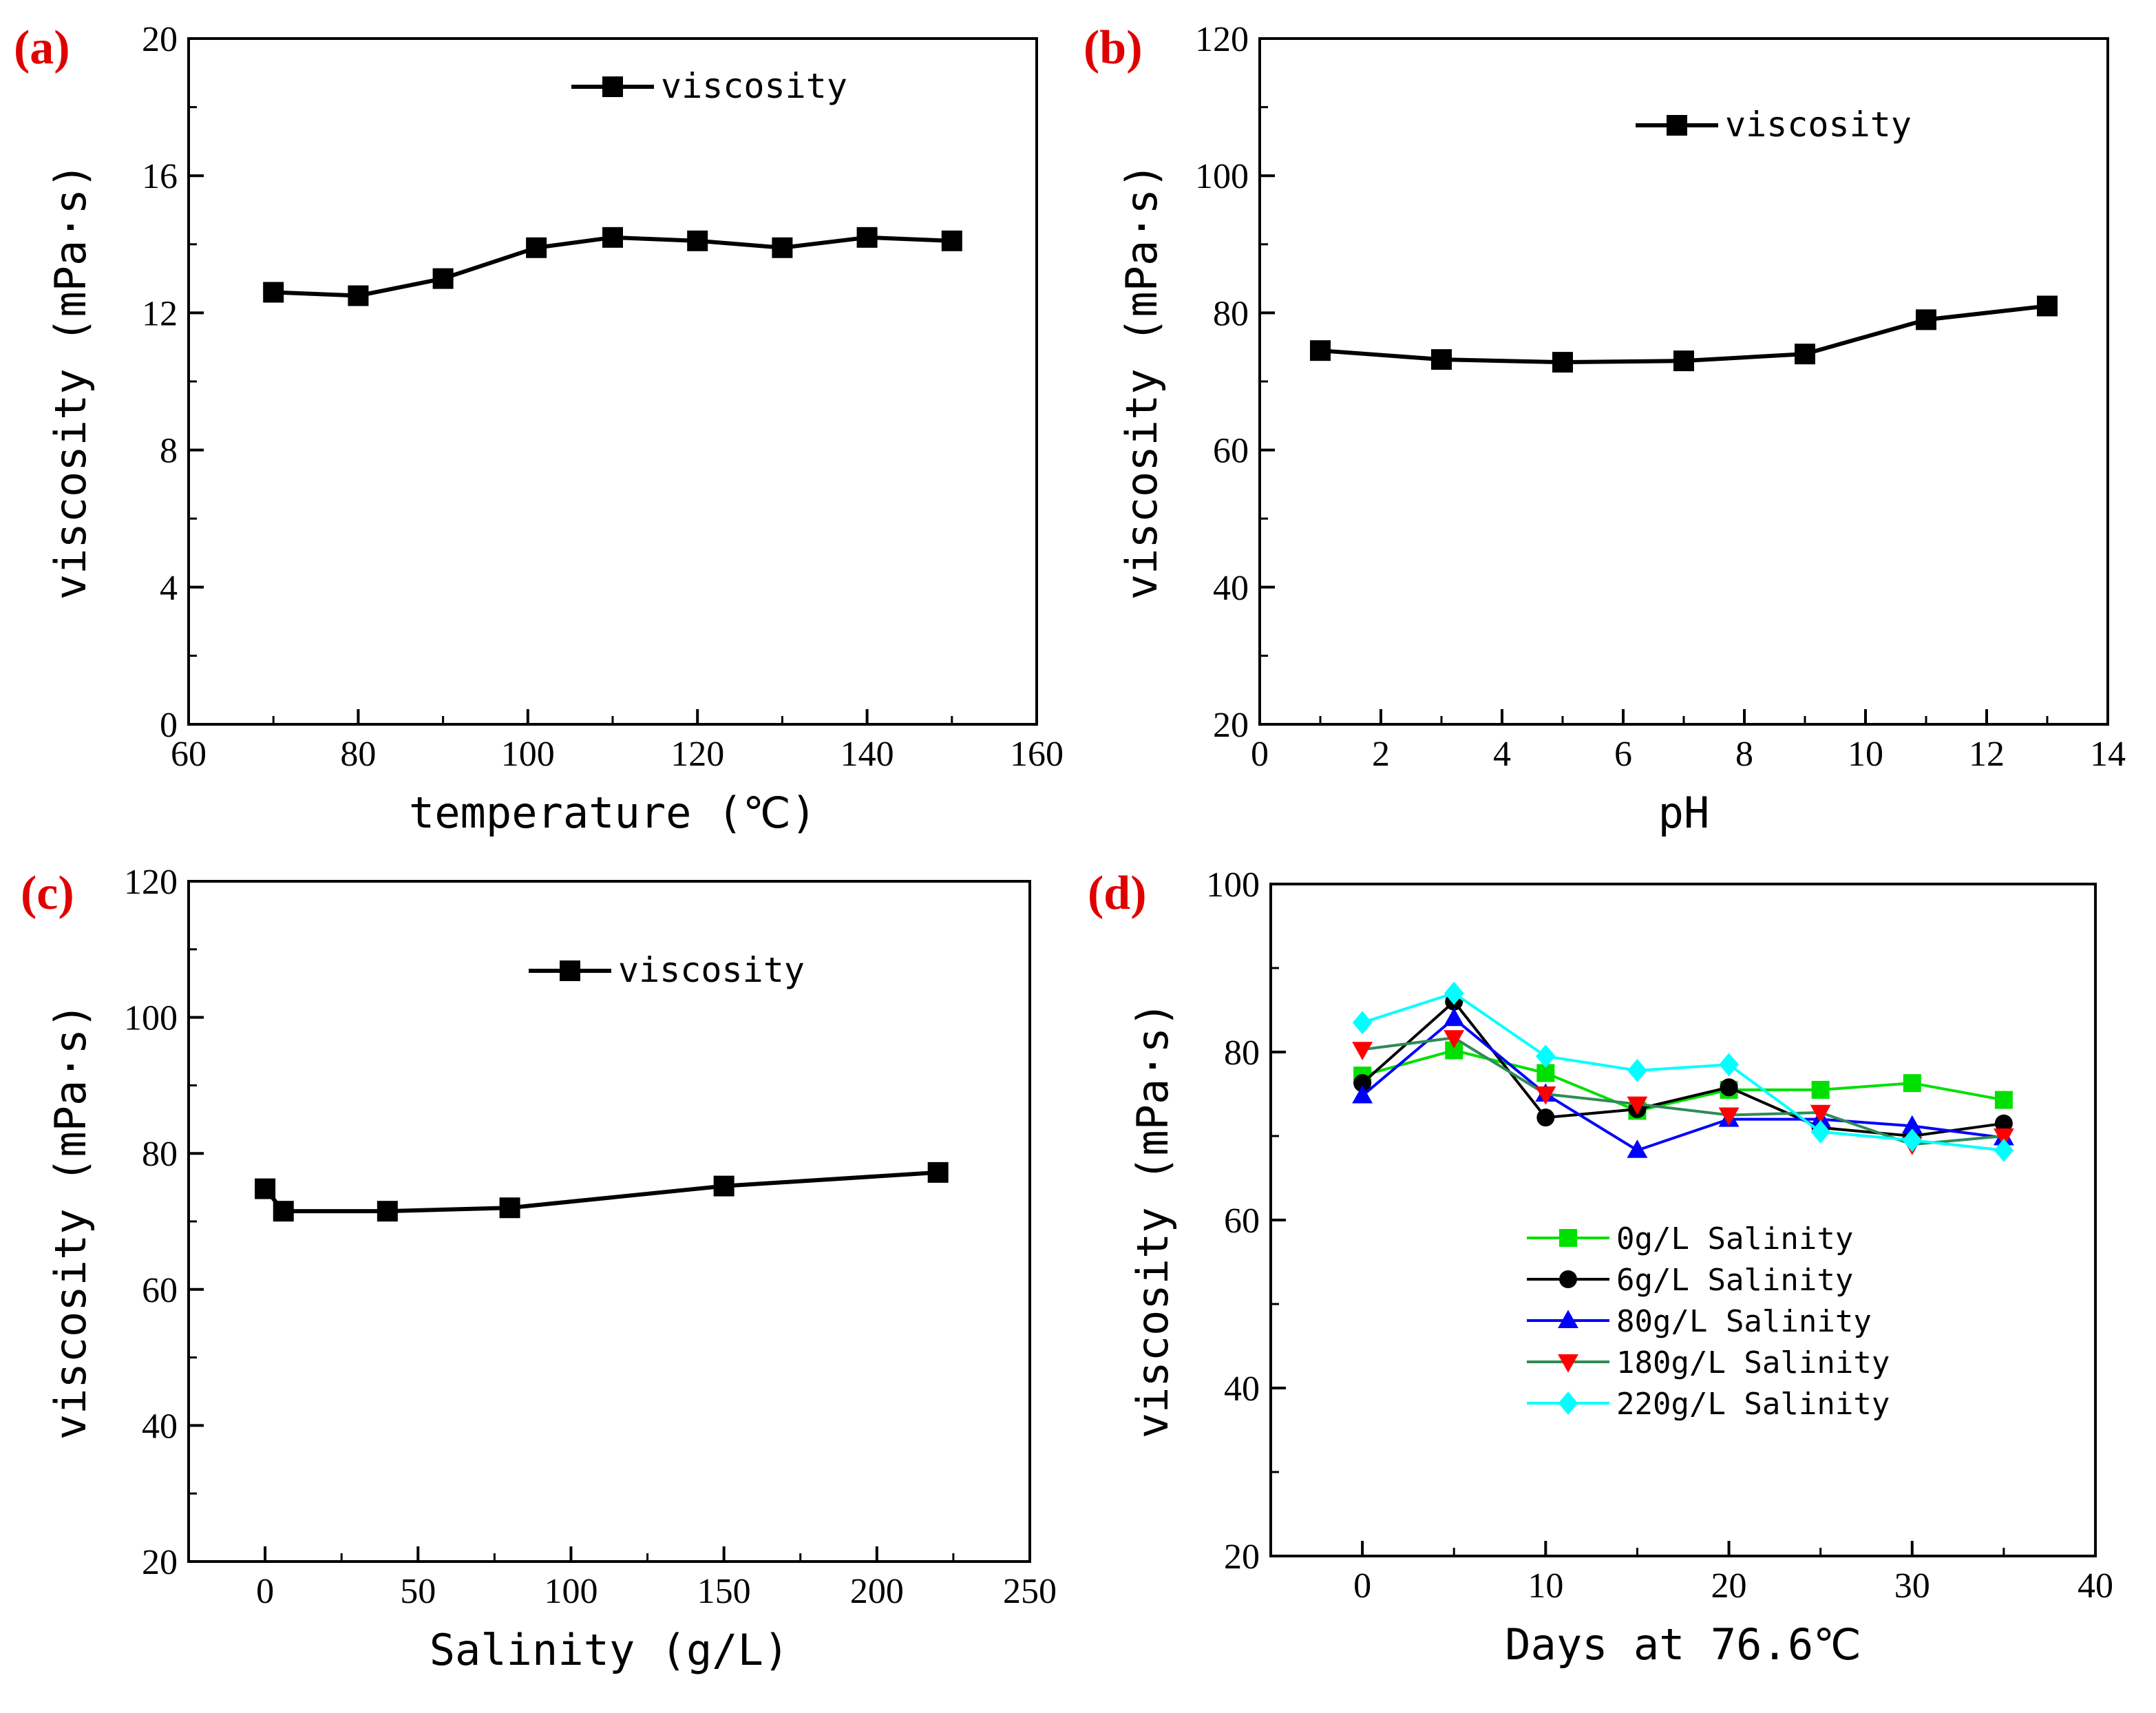  I want to click on legend-label: 0g/L Salinity, so click(1734, 1239).